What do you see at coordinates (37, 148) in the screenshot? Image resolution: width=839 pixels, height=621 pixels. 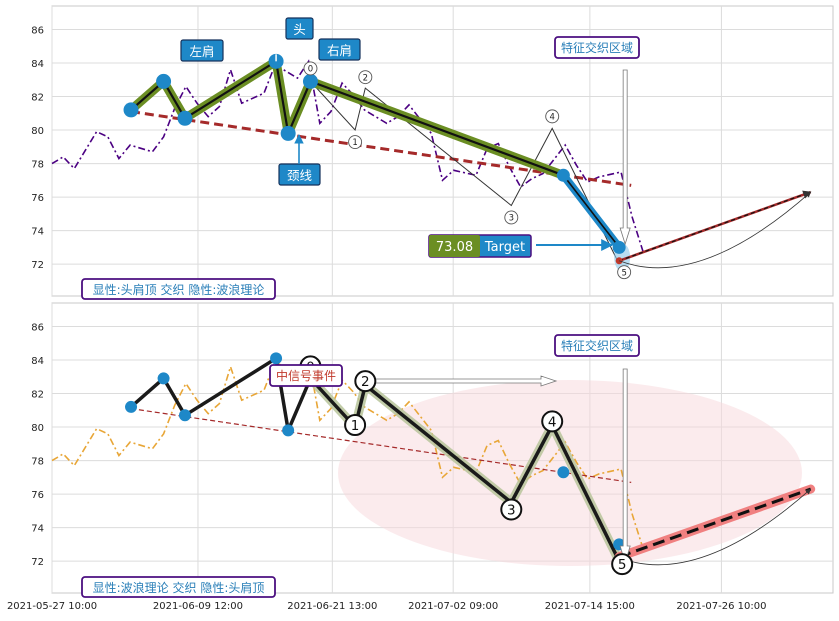 I see `top-y-axis: 72 74 76 78 80 82 84 86` at bounding box center [37, 148].